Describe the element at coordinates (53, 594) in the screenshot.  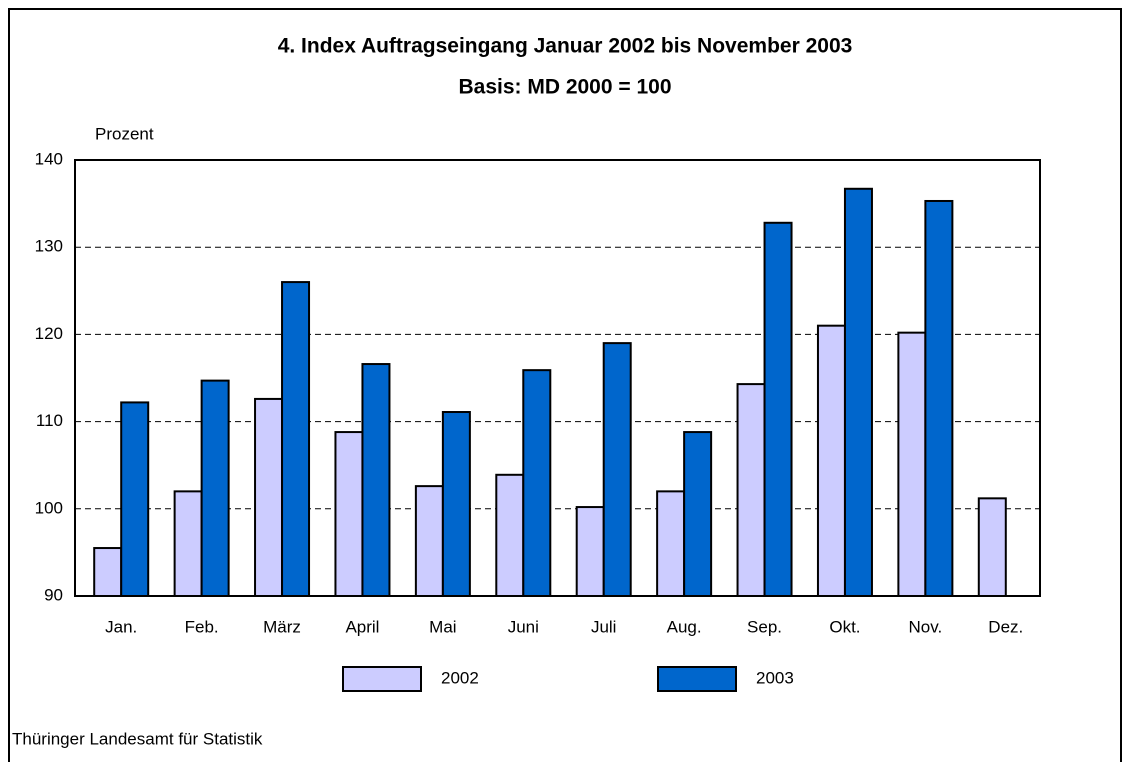
I see `y-tick-label: 90` at that location.